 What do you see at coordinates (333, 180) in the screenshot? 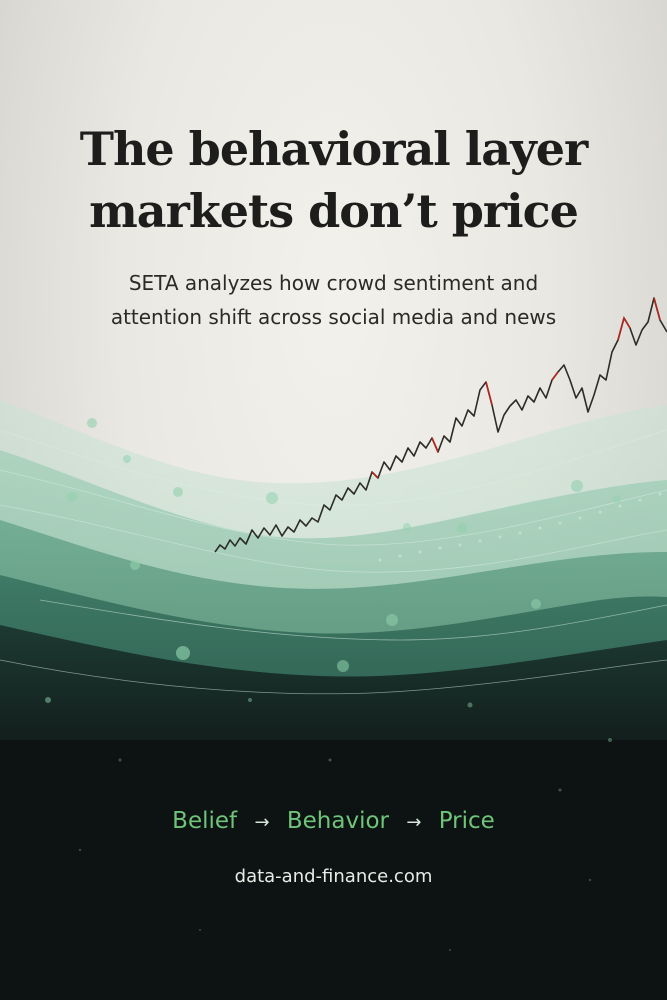
I see `headline: The behavioral layer markets don’t price` at bounding box center [333, 180].